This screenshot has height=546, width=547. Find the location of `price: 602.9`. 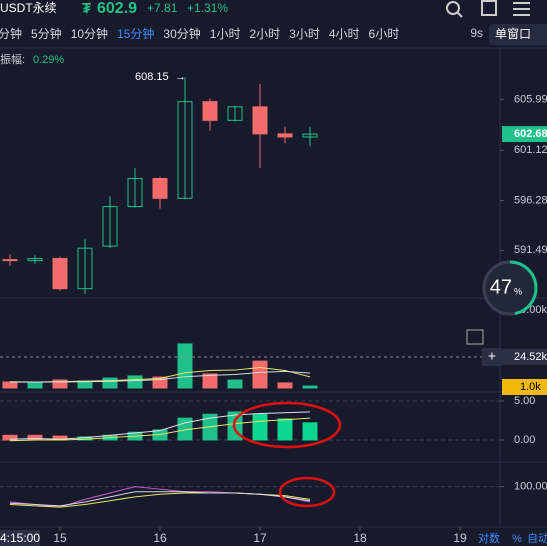

price: 602.9 is located at coordinates (117, 8).